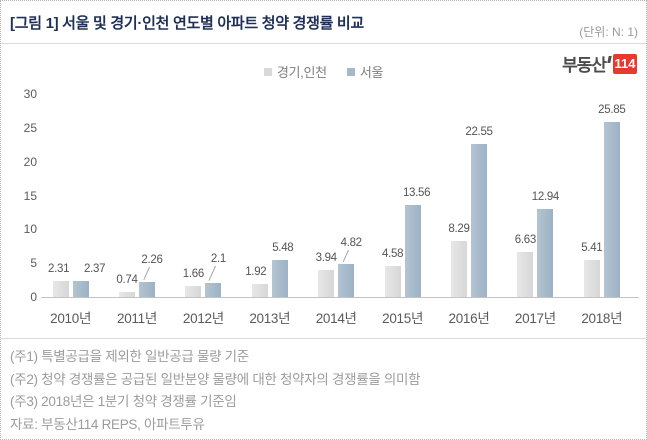 This screenshot has width=647, height=440. Describe the element at coordinates (340, 297) in the screenshot. I see `x-axis-line` at that location.